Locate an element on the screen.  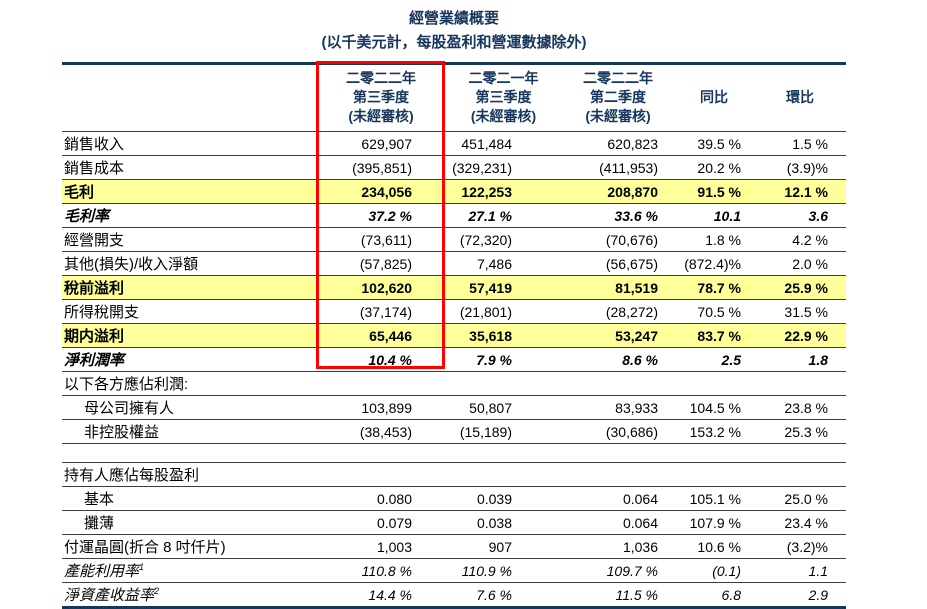
cell-value: 451,484 is located at coordinates (486, 143).